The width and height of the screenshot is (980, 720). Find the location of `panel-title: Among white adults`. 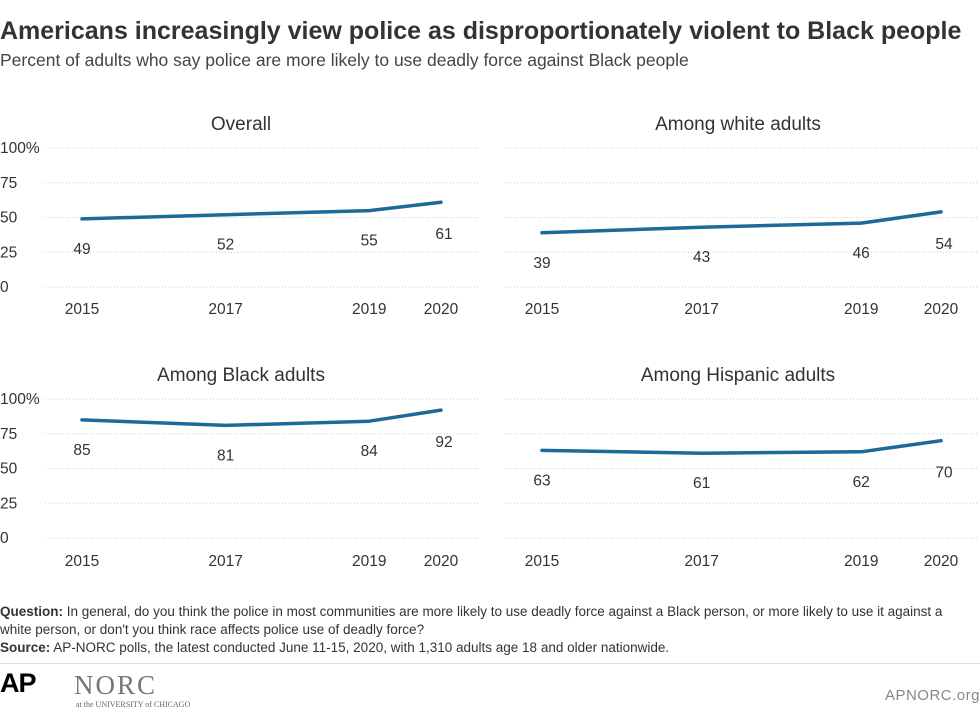

panel-title: Among white adults is located at coordinates (738, 124).